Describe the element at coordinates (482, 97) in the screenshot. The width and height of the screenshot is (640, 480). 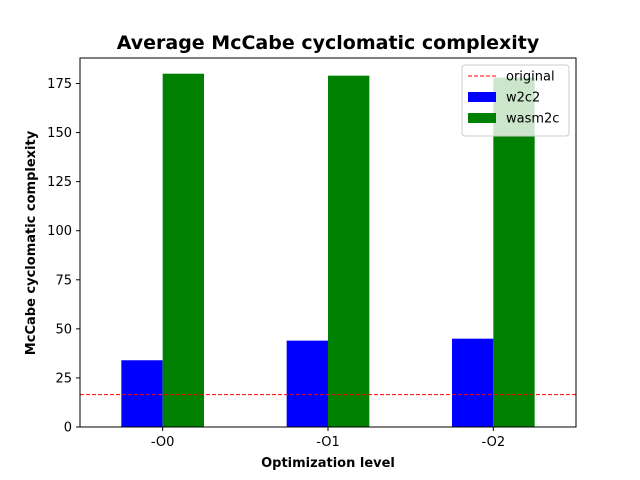
I see `legend-marker-w2c2` at that location.